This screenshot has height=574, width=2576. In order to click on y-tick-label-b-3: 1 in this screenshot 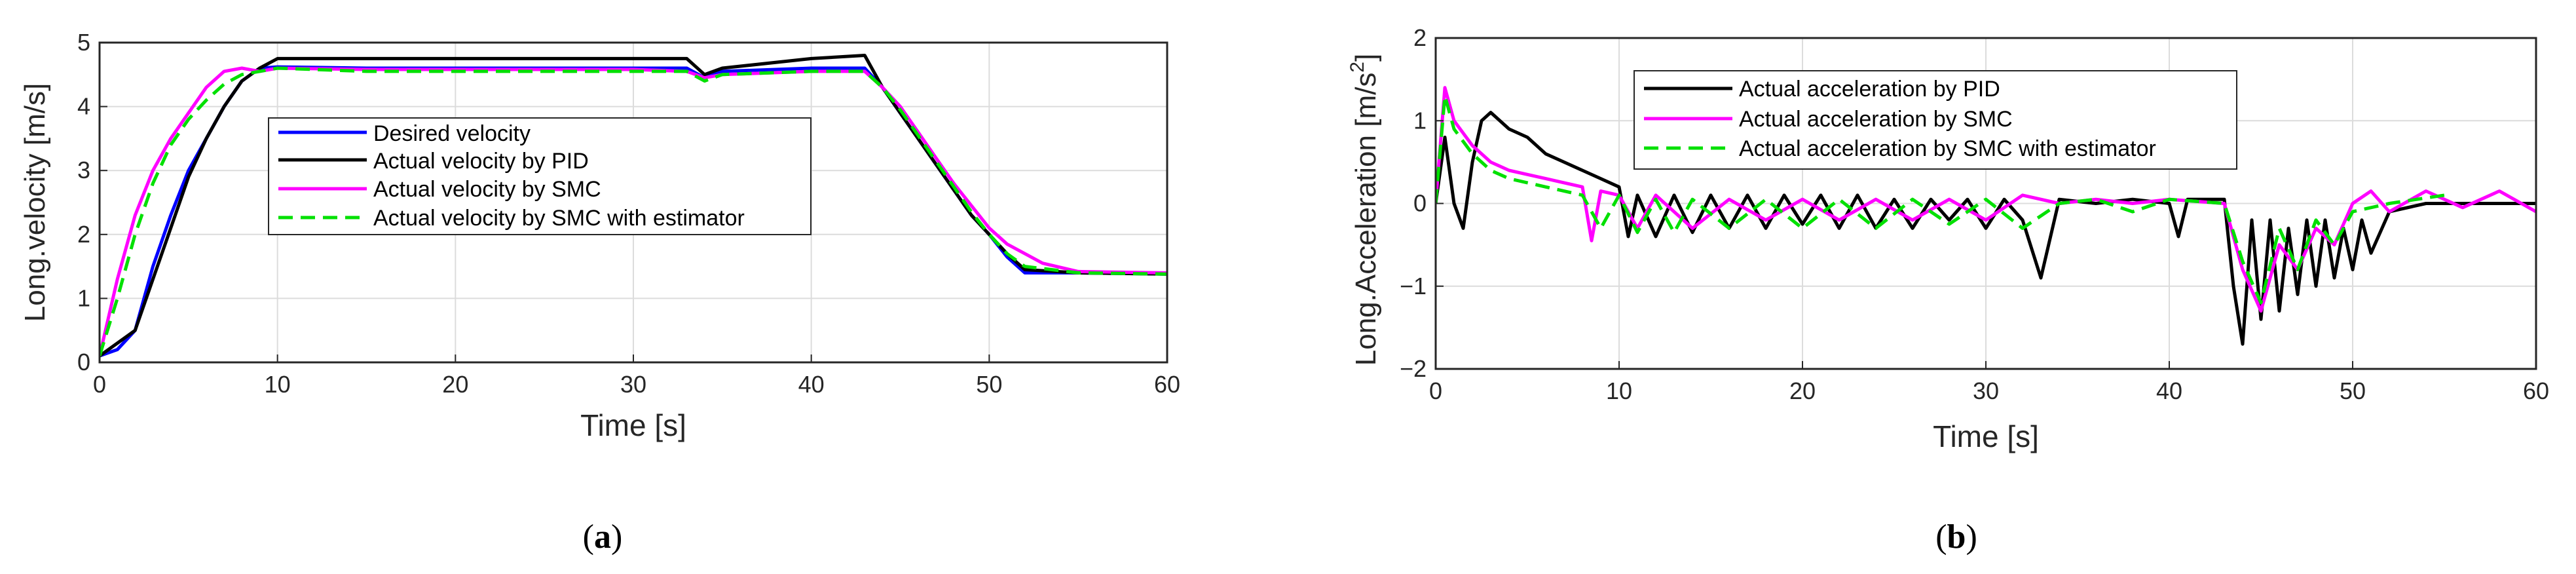, I will do `click(1420, 120)`.